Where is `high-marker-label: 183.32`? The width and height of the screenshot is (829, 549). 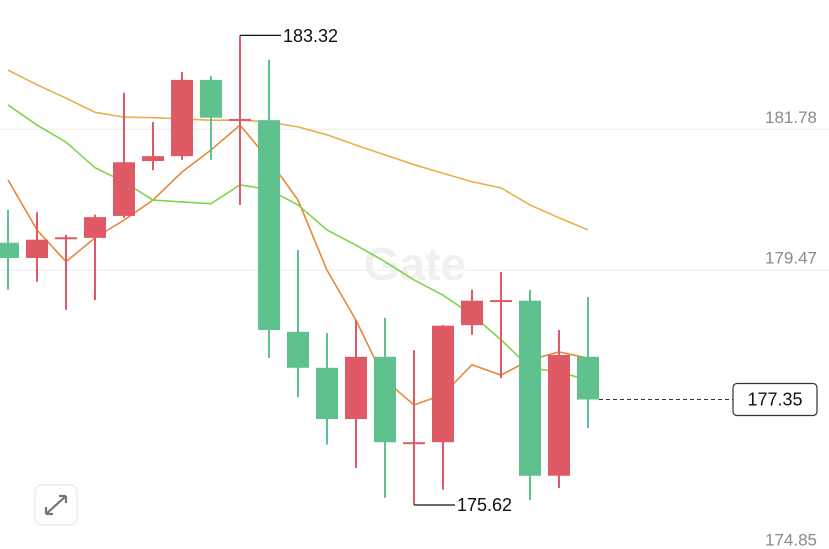 high-marker-label: 183.32 is located at coordinates (310, 36).